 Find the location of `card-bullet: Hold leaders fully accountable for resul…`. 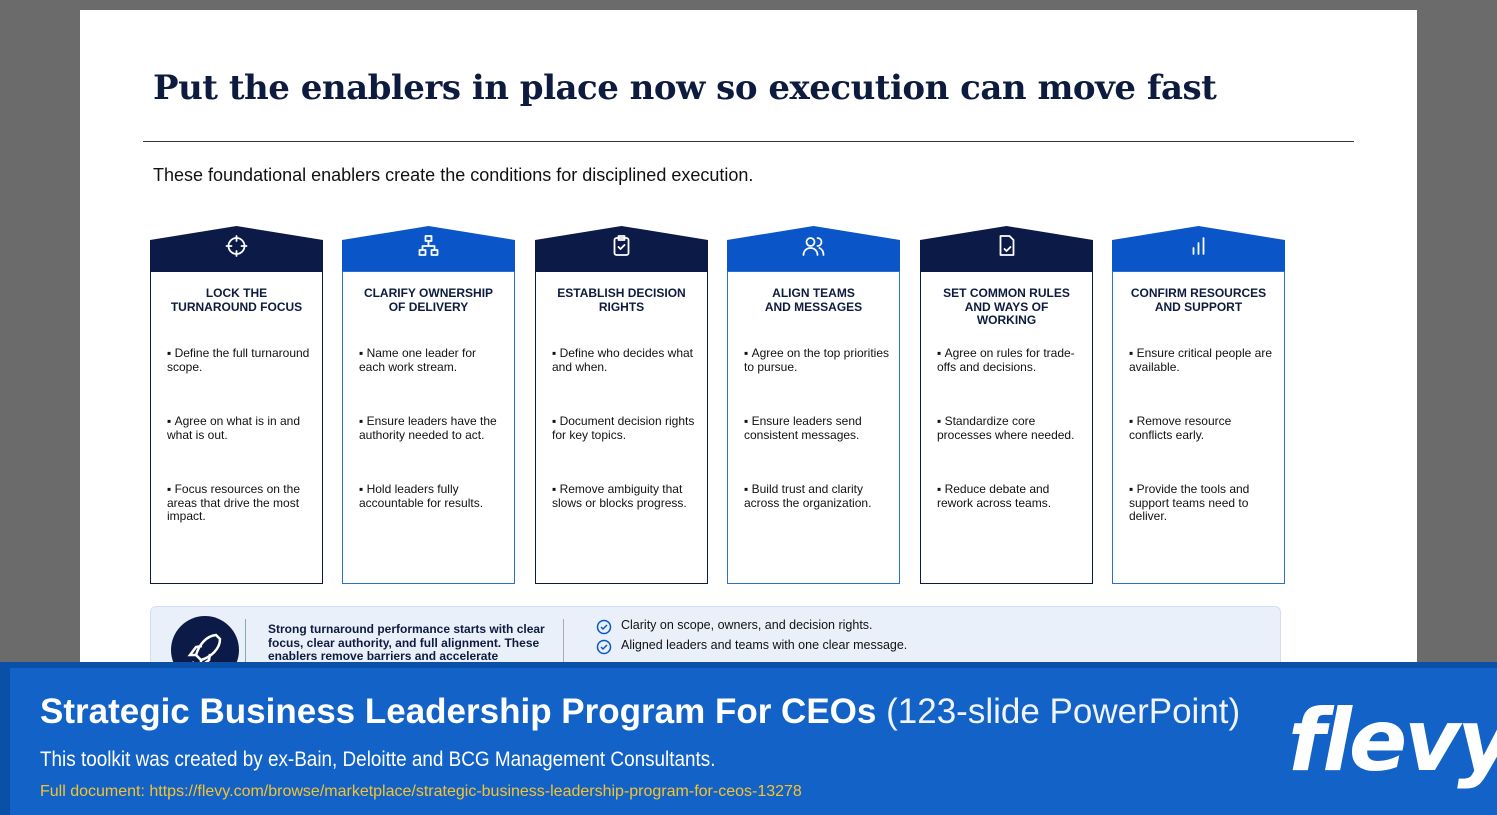

card-bullet: Hold leaders fully accountable for resul… is located at coordinates (431, 496).